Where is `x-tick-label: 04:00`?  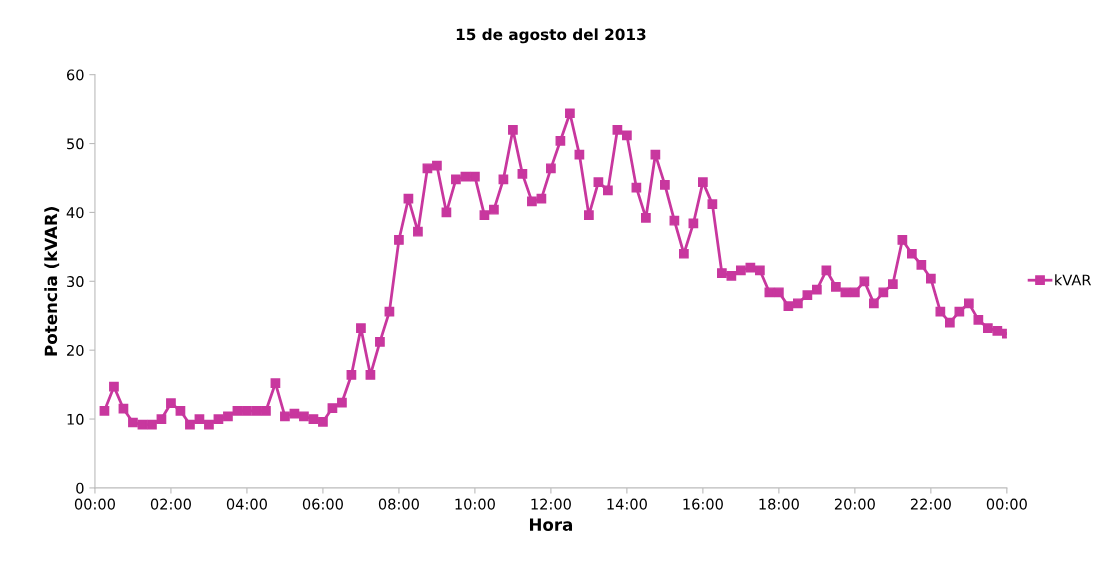 x-tick-label: 04:00 is located at coordinates (246, 504).